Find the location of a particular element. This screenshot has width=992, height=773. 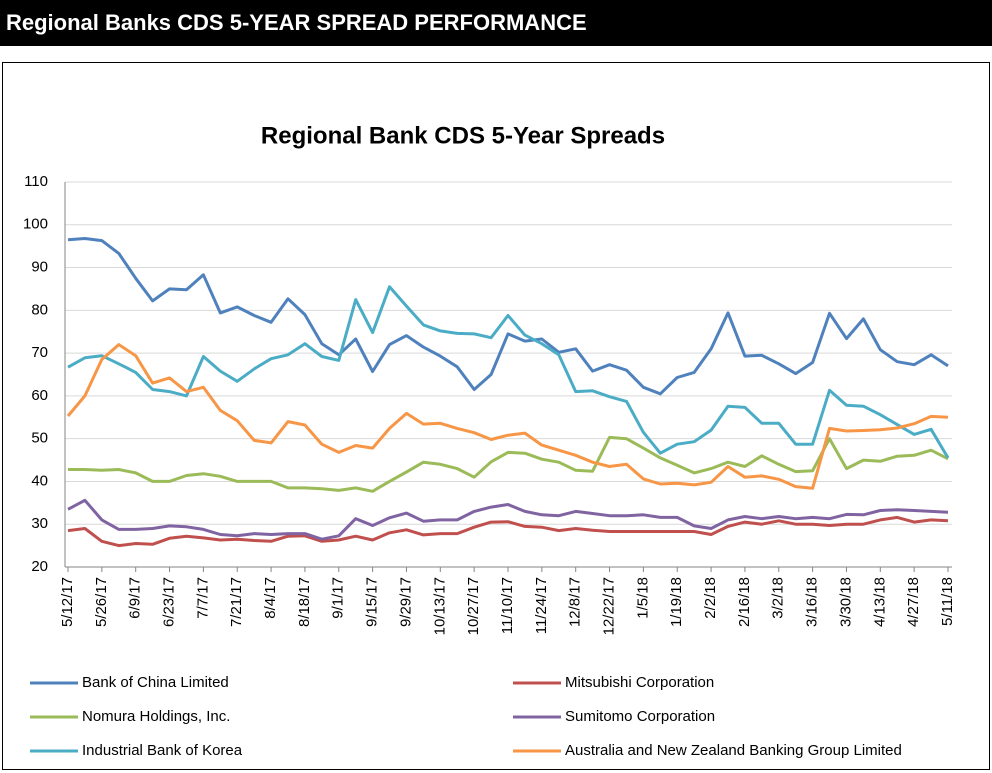

x-tick-label: 10/13/17 is located at coordinates (439, 606).